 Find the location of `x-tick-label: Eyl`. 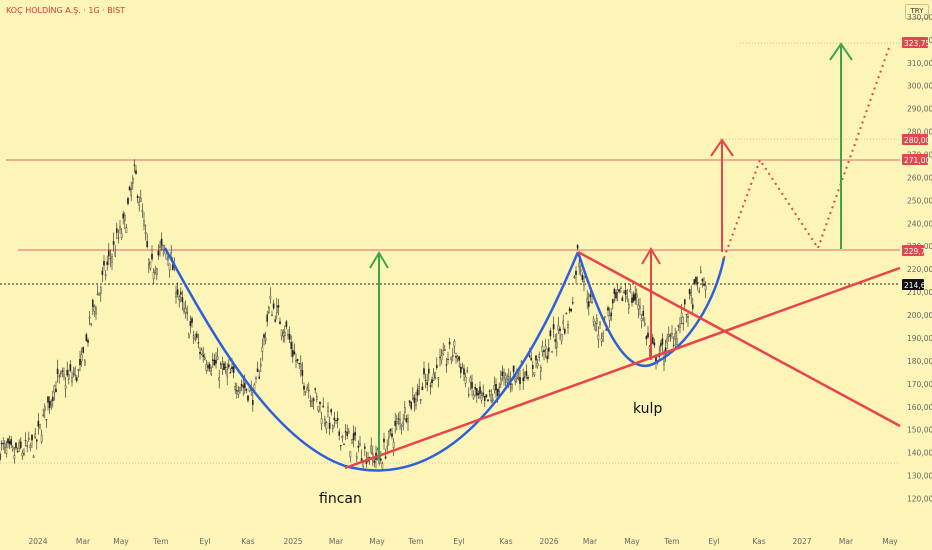

x-tick-label: Eyl is located at coordinates (458, 541).